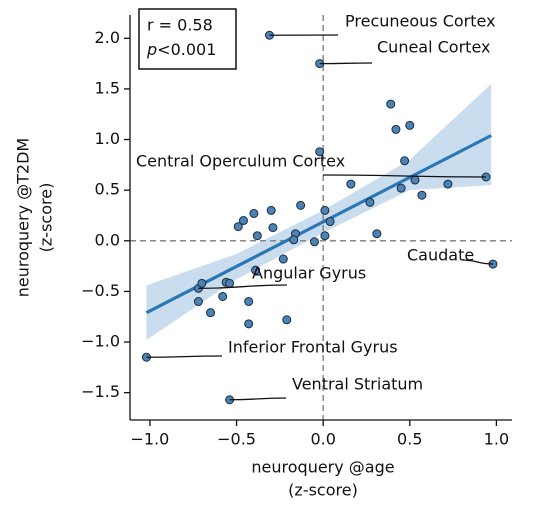  Describe the element at coordinates (187, 39) in the screenshot. I see `stats-box` at that location.